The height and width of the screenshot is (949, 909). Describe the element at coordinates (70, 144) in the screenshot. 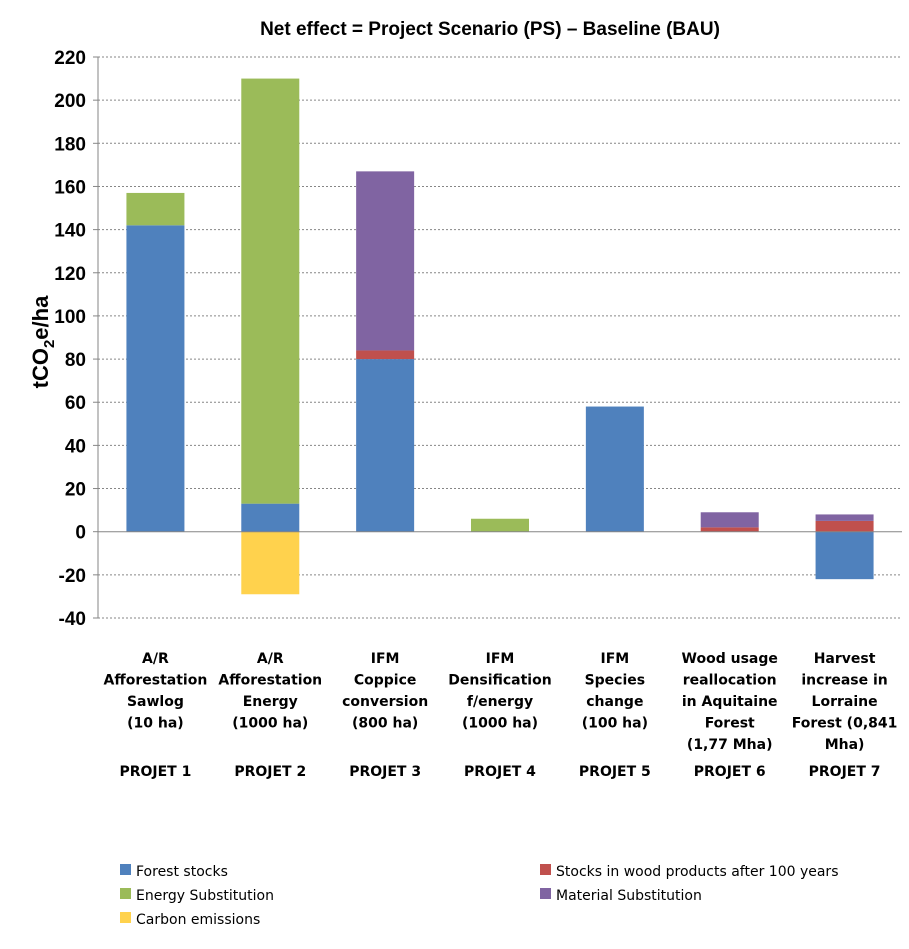

I see `y-tick-label: 180` at that location.